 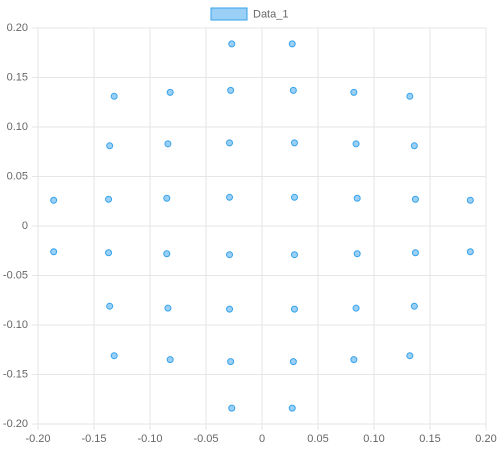 I want to click on x-tick-label: -0.20, so click(x=37, y=439).